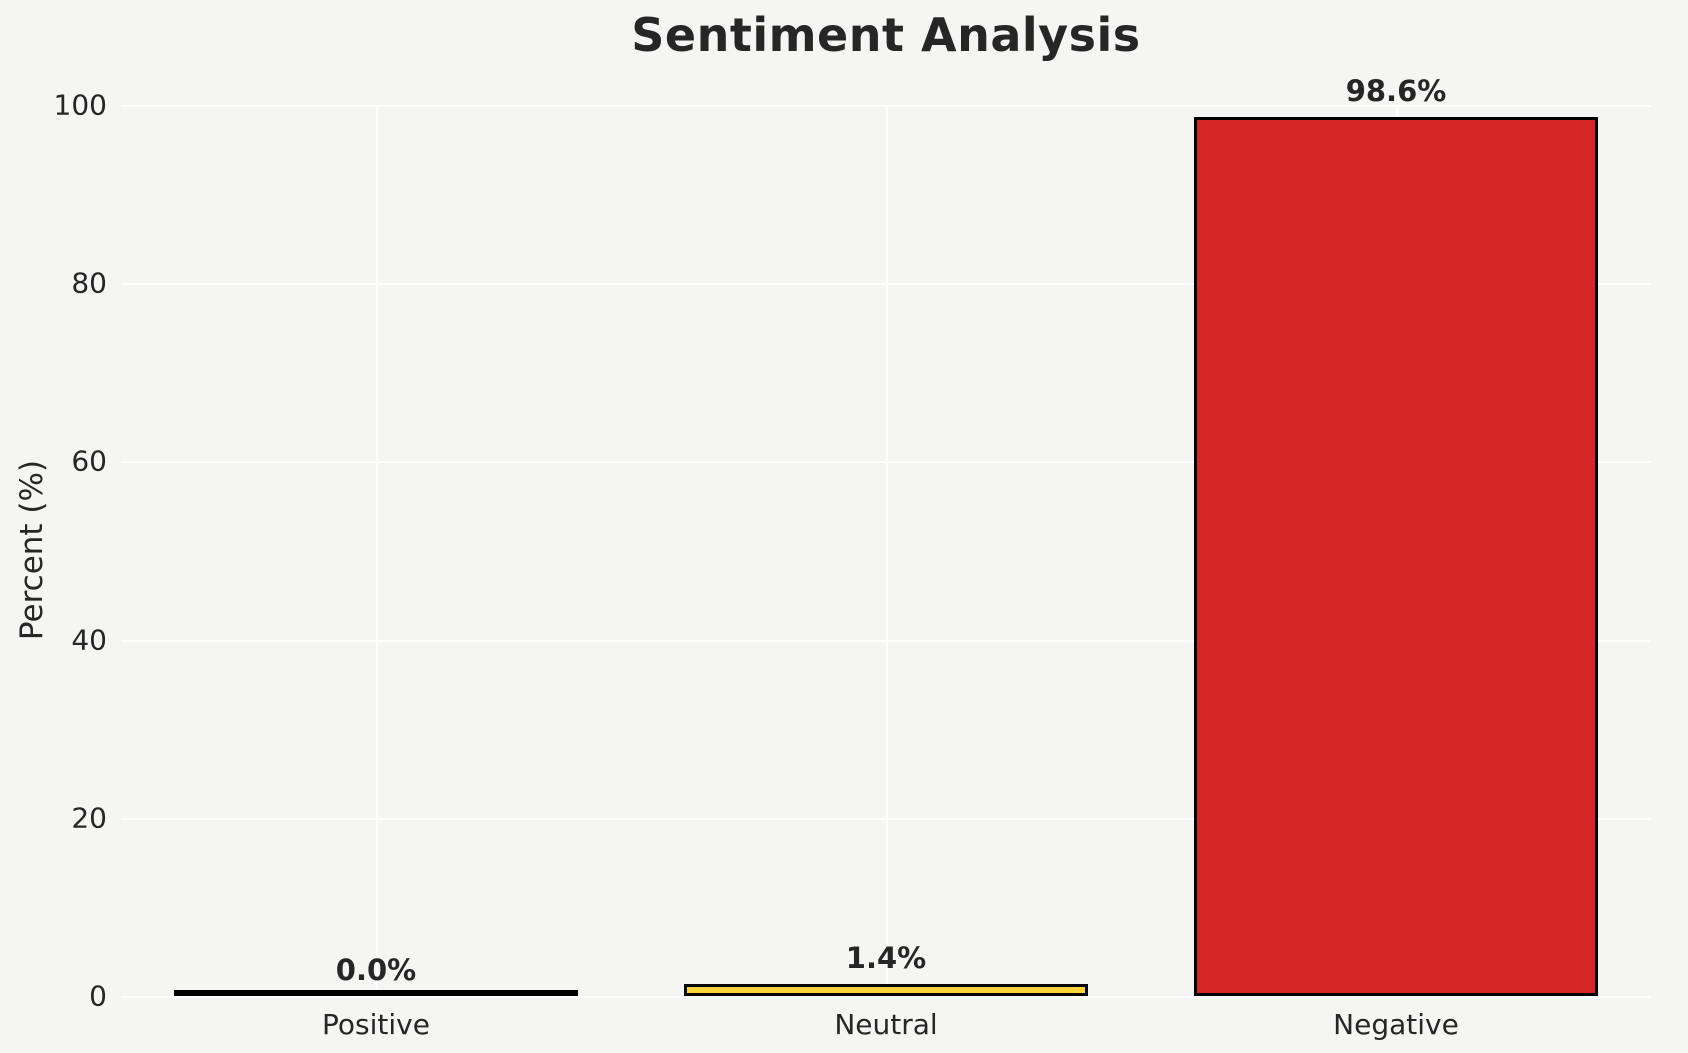 The height and width of the screenshot is (1053, 1688). I want to click on bar-neutral, so click(886, 989).